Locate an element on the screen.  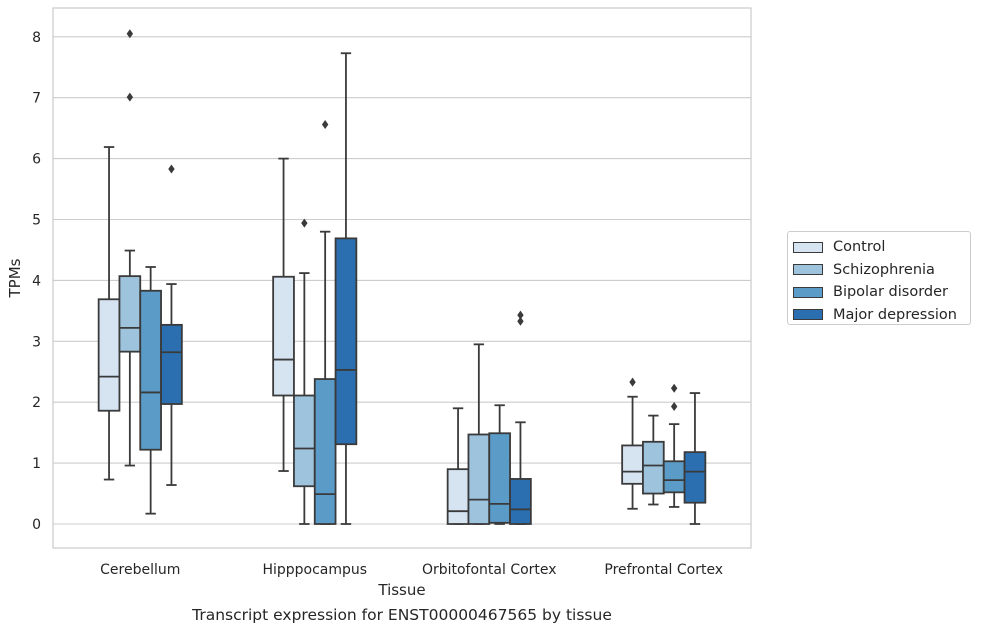
x-tick-label: Hipppocampus is located at coordinates (314, 570).